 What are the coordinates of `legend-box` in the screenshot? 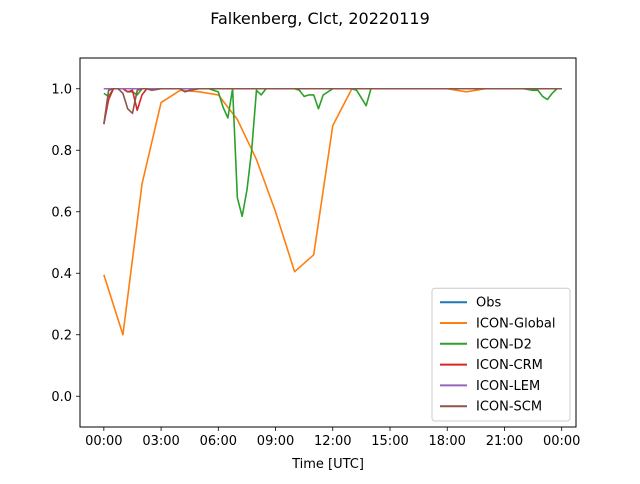 It's located at (501, 354).